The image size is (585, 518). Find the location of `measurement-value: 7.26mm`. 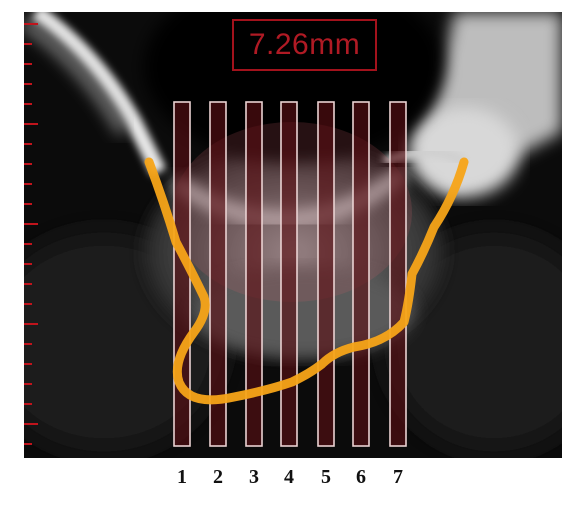

measurement-value: 7.26mm is located at coordinates (304, 44).